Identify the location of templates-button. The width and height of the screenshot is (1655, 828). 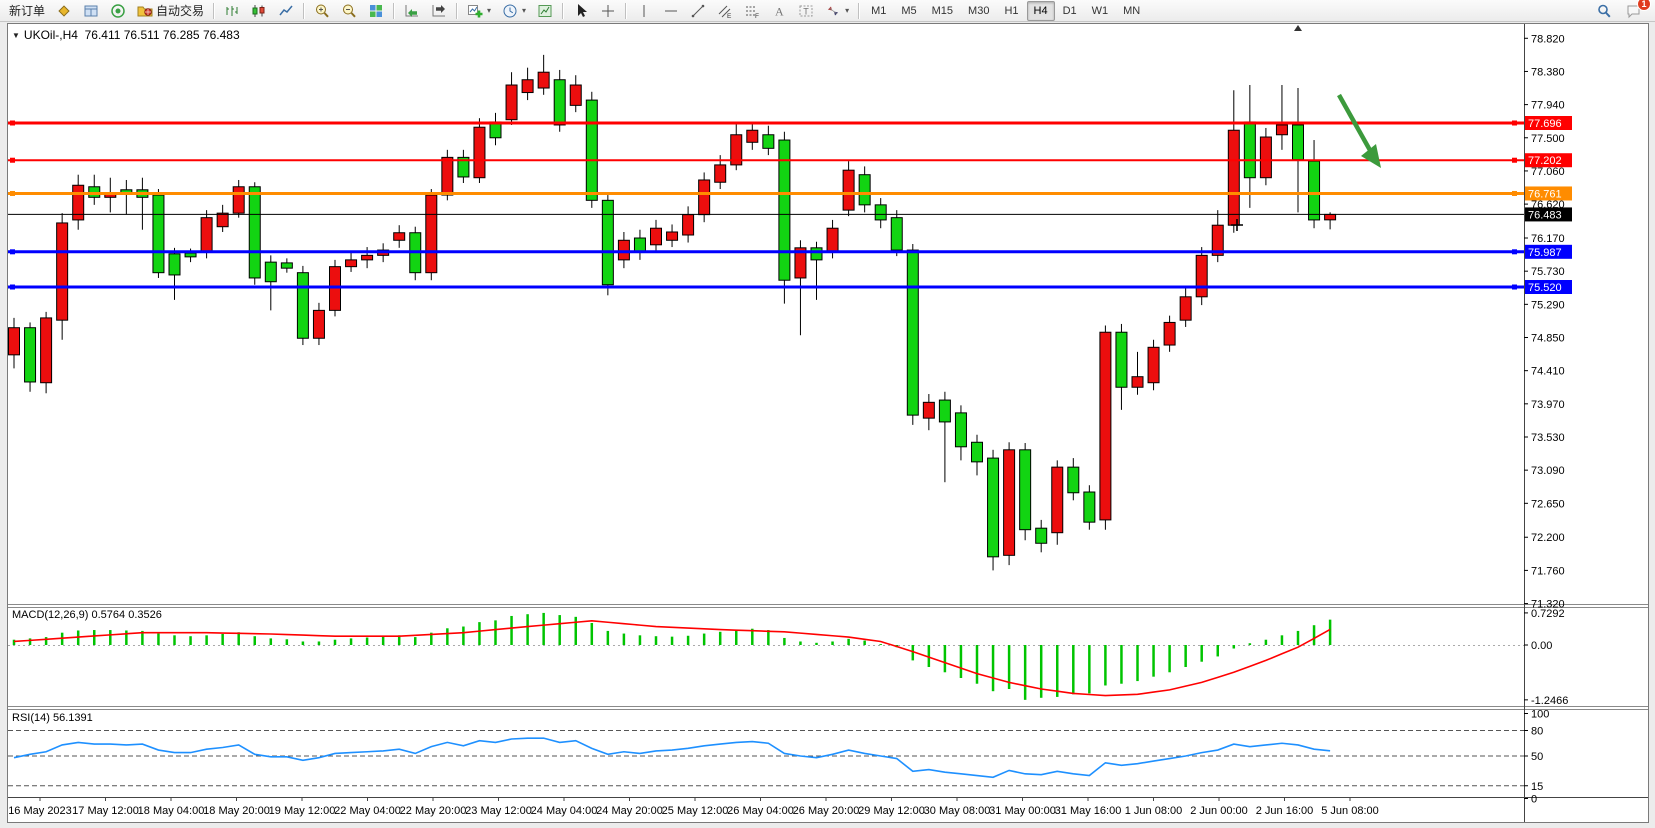
(545, 11).